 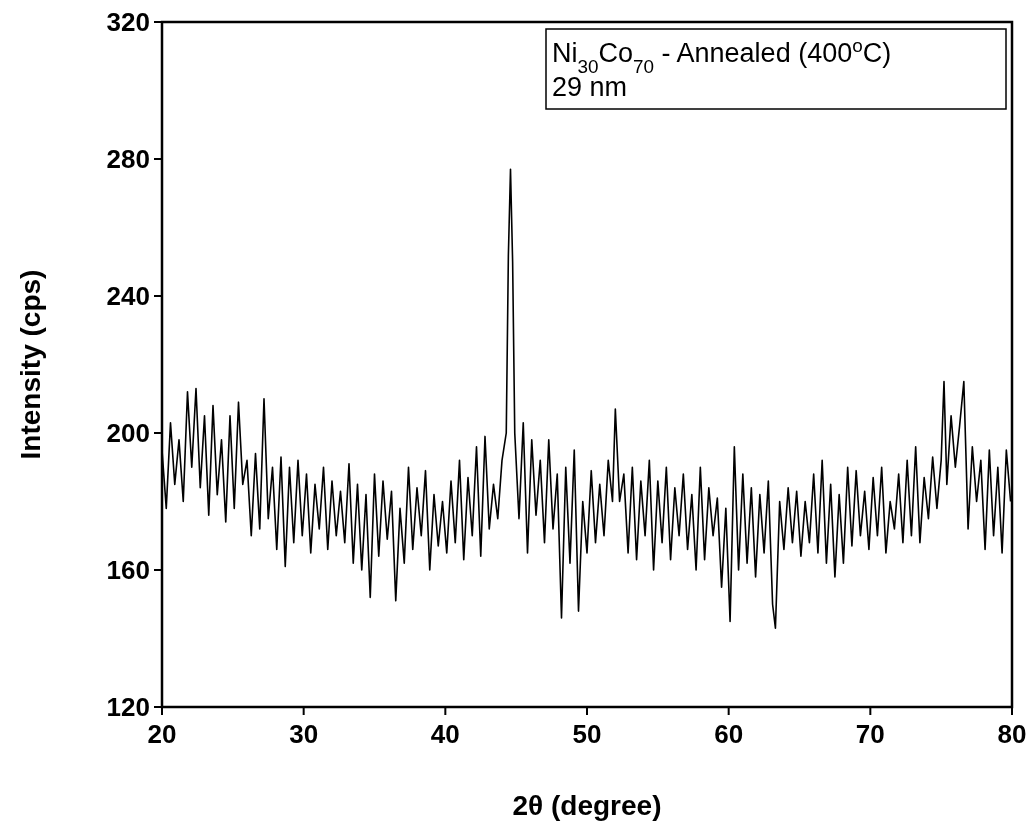 What do you see at coordinates (729, 734) in the screenshot?
I see `x-tick-label: 60` at bounding box center [729, 734].